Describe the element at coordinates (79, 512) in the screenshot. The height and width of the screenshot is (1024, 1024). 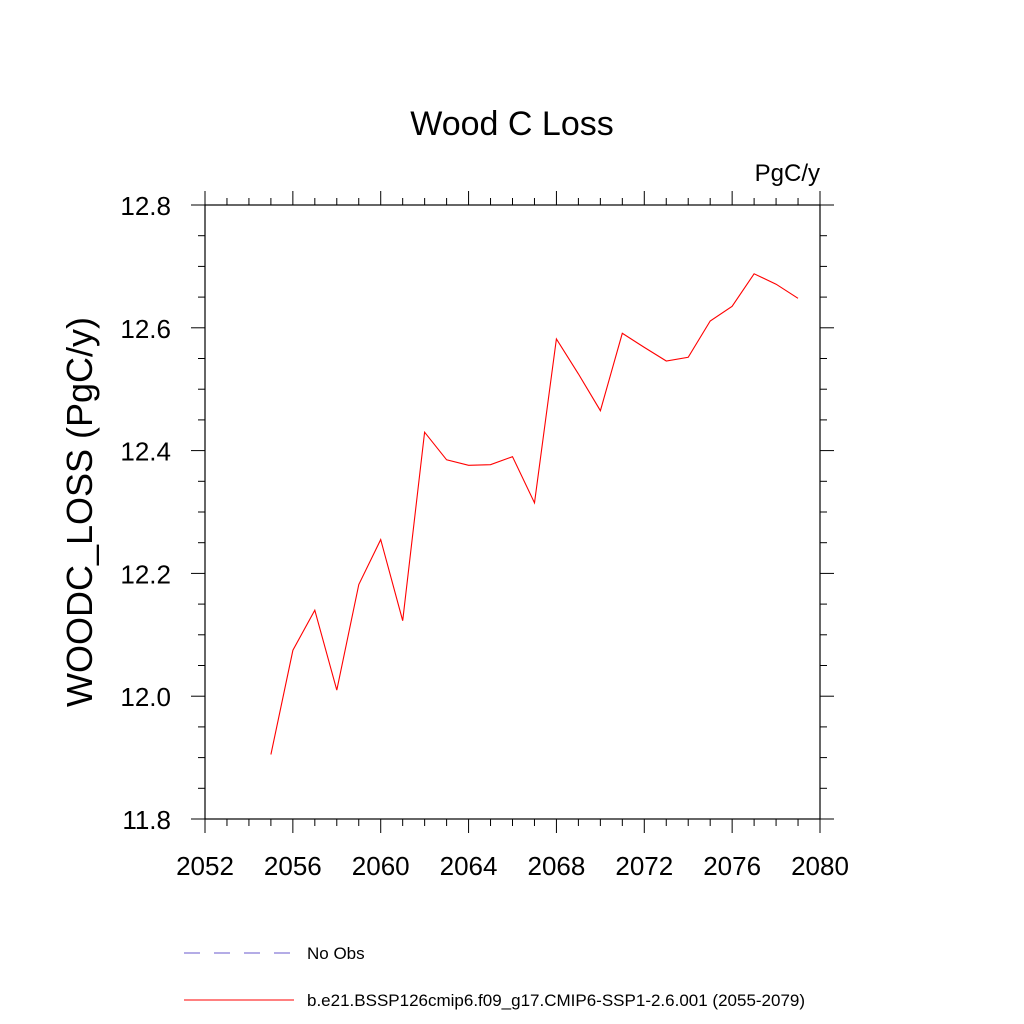
I see `y-axis-label: WOODC_LOSS (PgC/y)` at that location.